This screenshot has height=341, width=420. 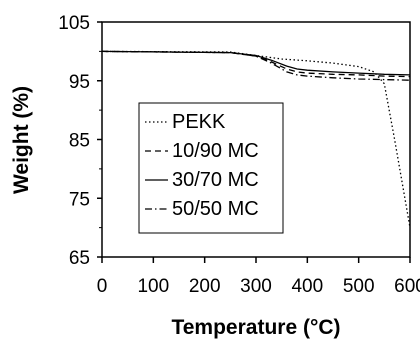 I want to click on y-tick-label: 65, so click(x=79, y=258).